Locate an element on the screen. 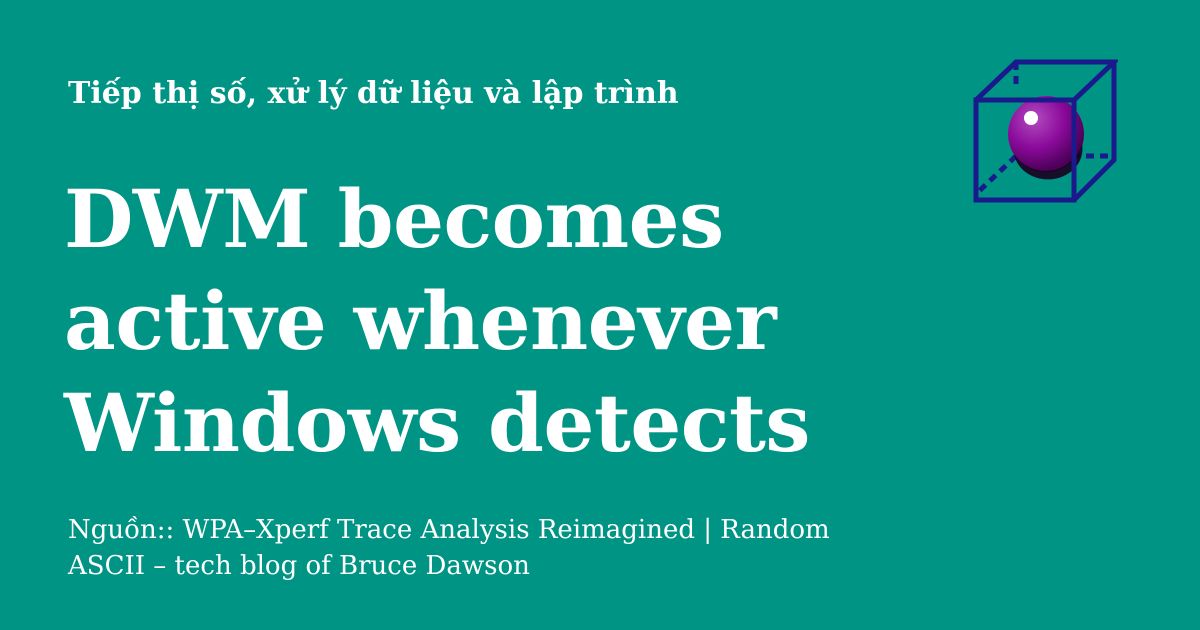 The width and height of the screenshot is (1200, 630). title-line-3: Windows detects is located at coordinates (437, 423).